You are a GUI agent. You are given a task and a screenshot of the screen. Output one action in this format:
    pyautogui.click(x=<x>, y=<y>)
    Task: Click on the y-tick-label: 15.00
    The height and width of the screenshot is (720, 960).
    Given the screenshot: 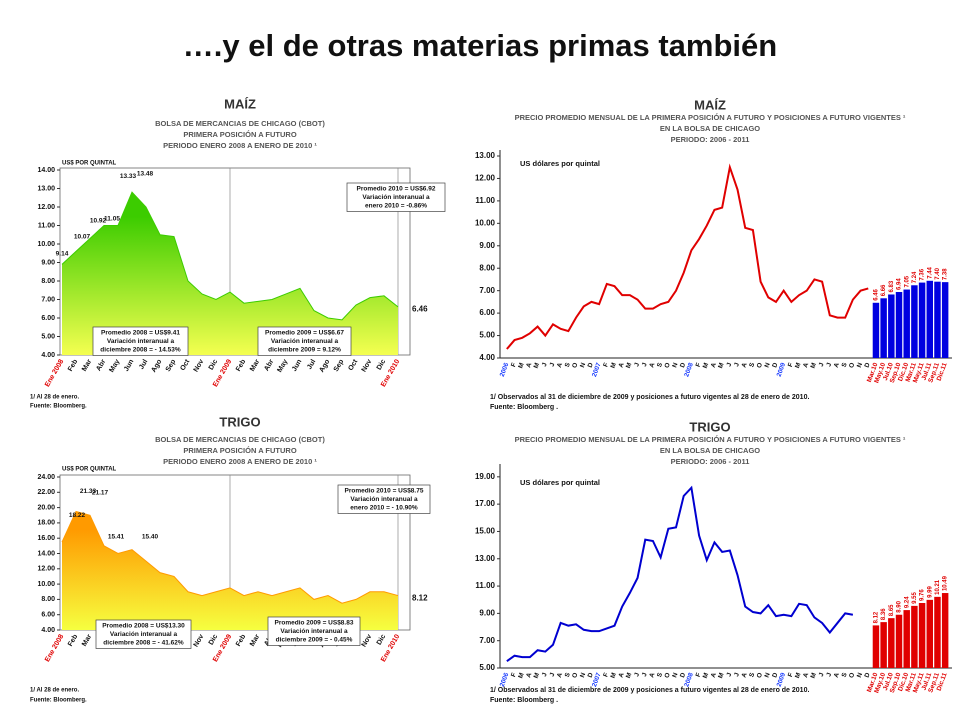 What is the action you would take?
    pyautogui.click(x=485, y=531)
    